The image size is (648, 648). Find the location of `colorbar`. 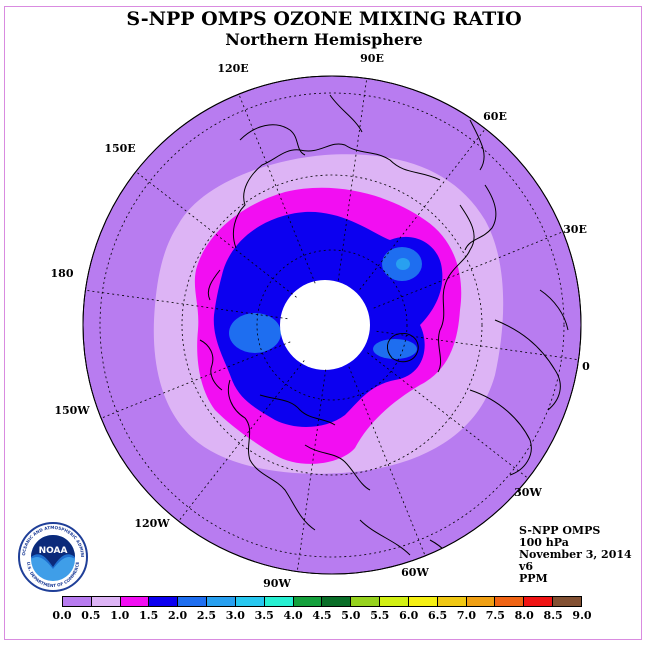

colorbar is located at coordinates (322, 601).